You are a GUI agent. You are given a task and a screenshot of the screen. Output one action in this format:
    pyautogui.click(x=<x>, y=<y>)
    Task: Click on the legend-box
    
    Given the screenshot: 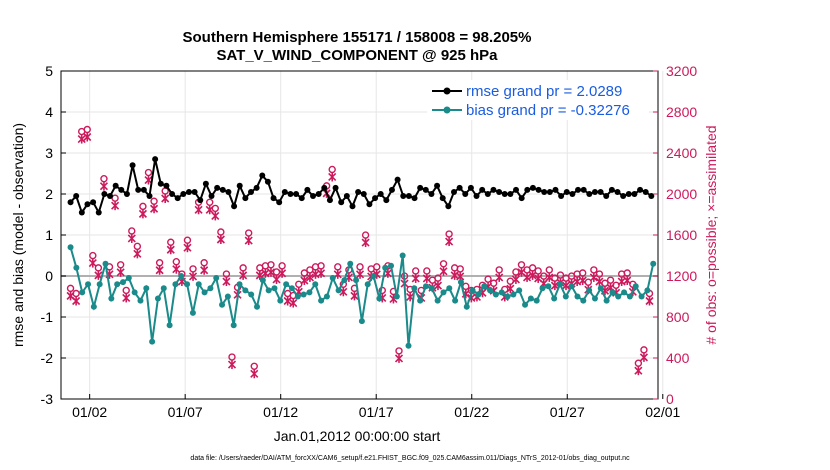 What is the action you would take?
    pyautogui.click(x=538, y=100)
    